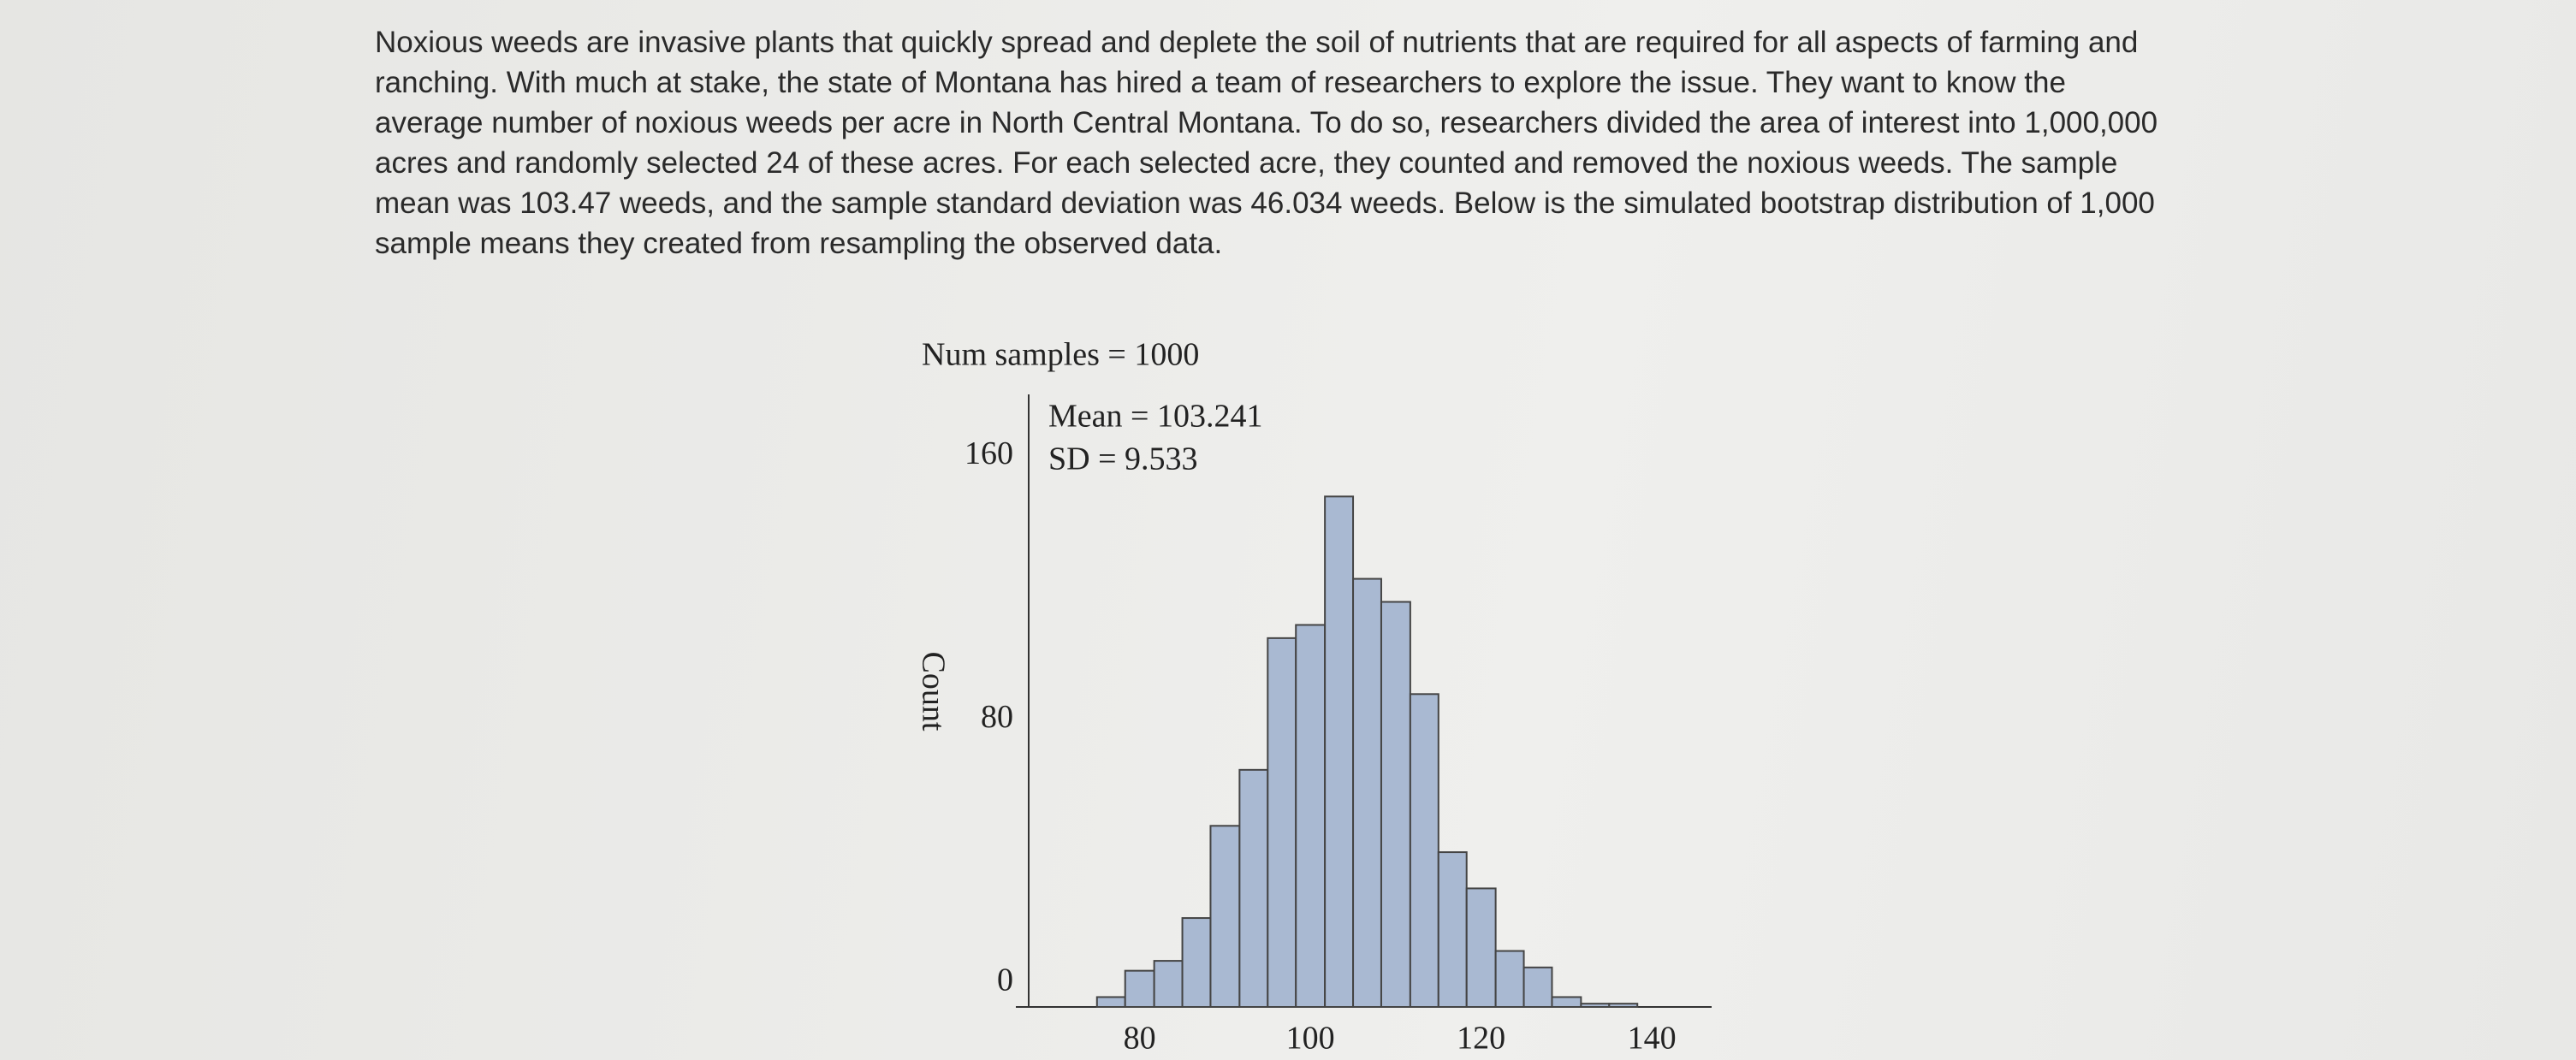  What do you see at coordinates (1123, 459) in the screenshot?
I see `annotation: SD = 9.533` at bounding box center [1123, 459].